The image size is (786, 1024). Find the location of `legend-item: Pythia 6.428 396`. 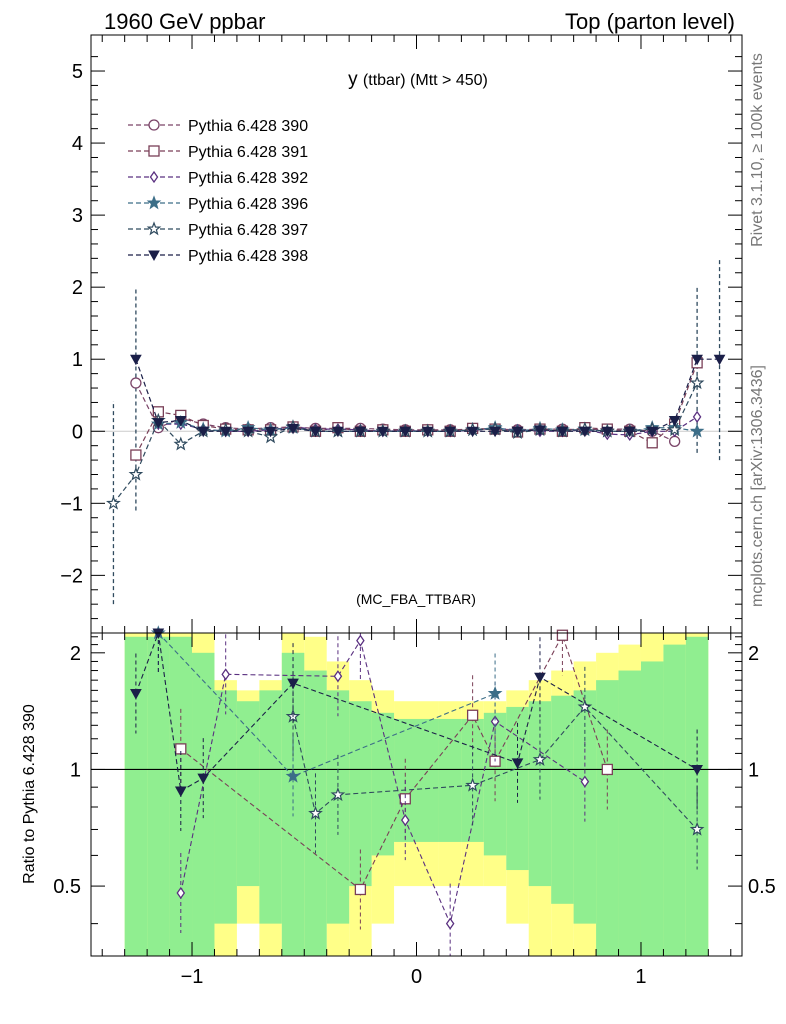

legend-item: Pythia 6.428 396 is located at coordinates (218, 204).